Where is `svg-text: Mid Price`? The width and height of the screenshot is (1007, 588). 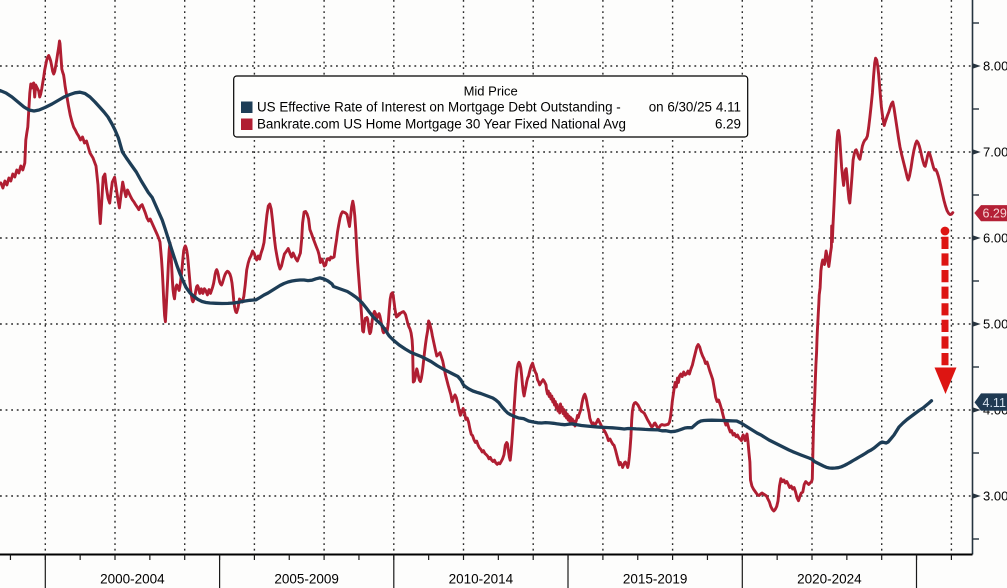 svg-text: Mid Price is located at coordinates (491, 91).